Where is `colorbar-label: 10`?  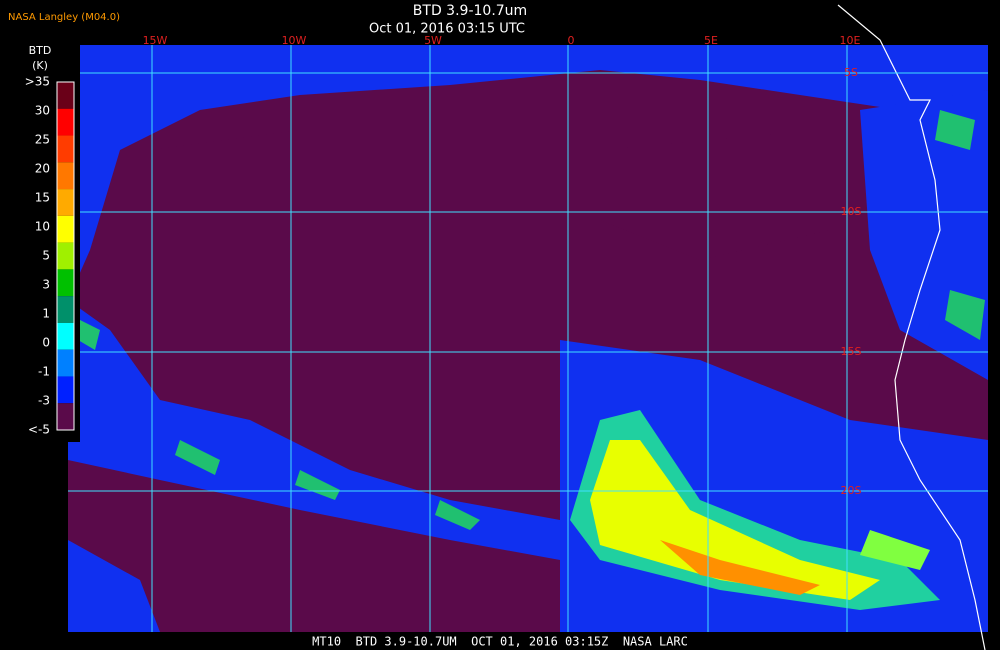 colorbar-label: 10 is located at coordinates (42, 227).